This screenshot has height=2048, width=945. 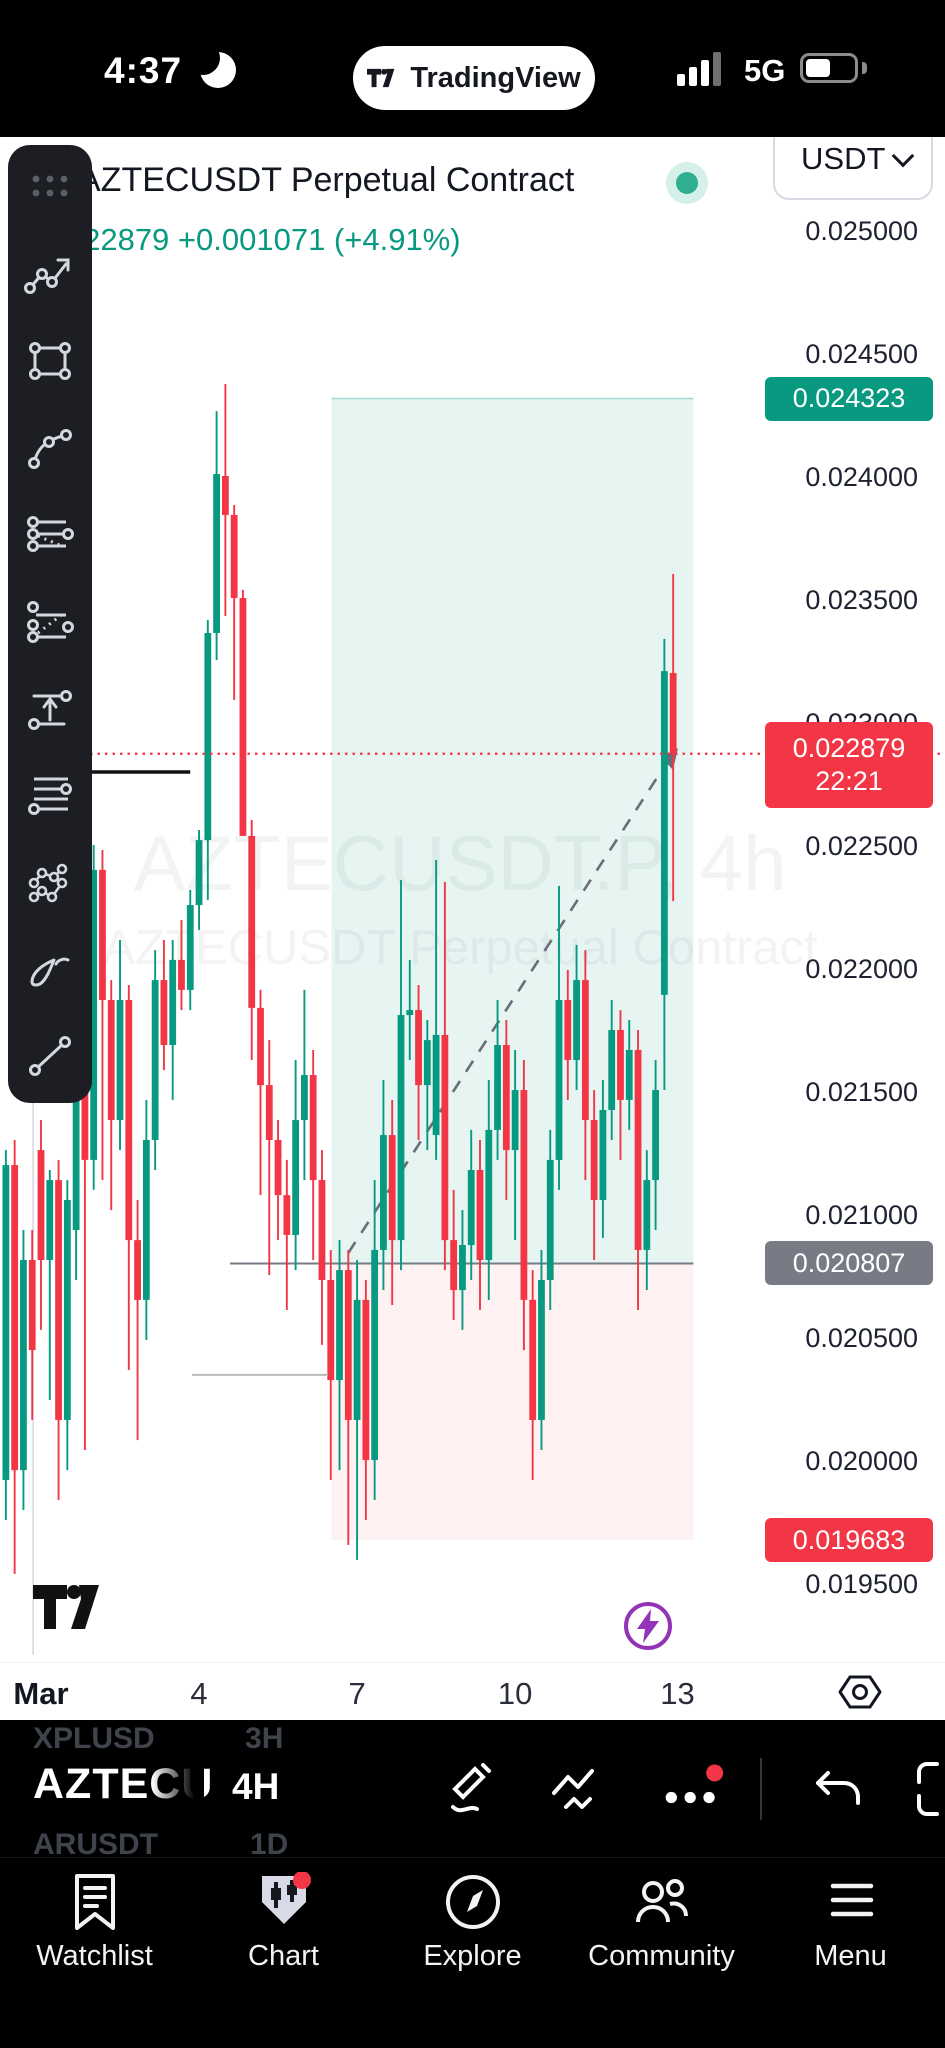 I want to click on brush-tool, so click(x=50, y=968).